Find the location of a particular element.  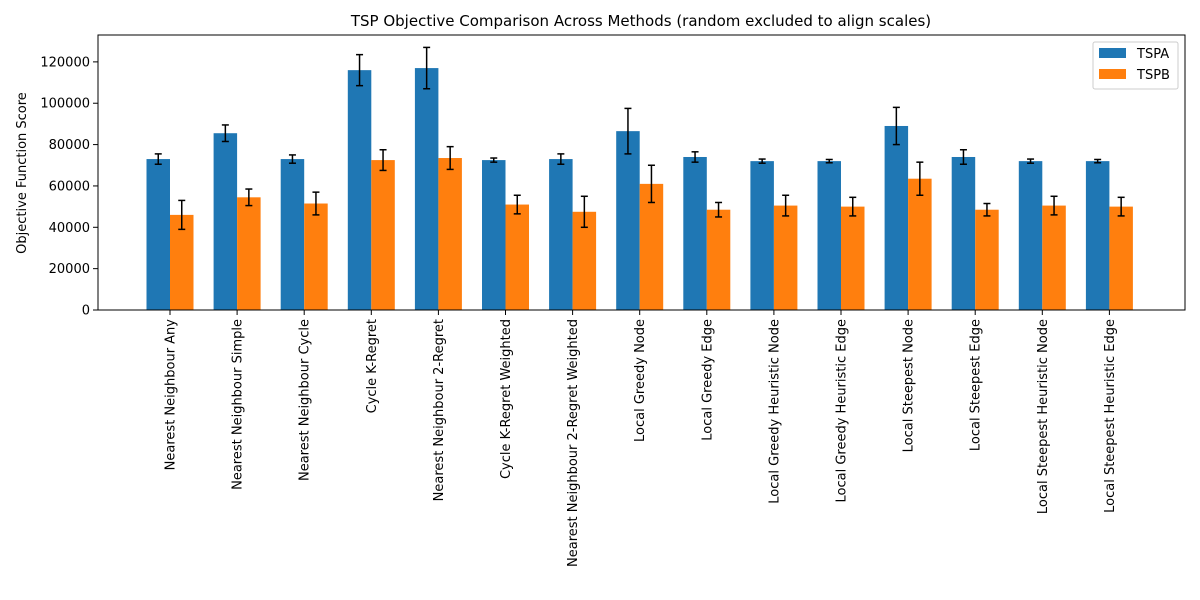

x-tick-label: Nearest Neighbour Any is located at coordinates (171, 395).